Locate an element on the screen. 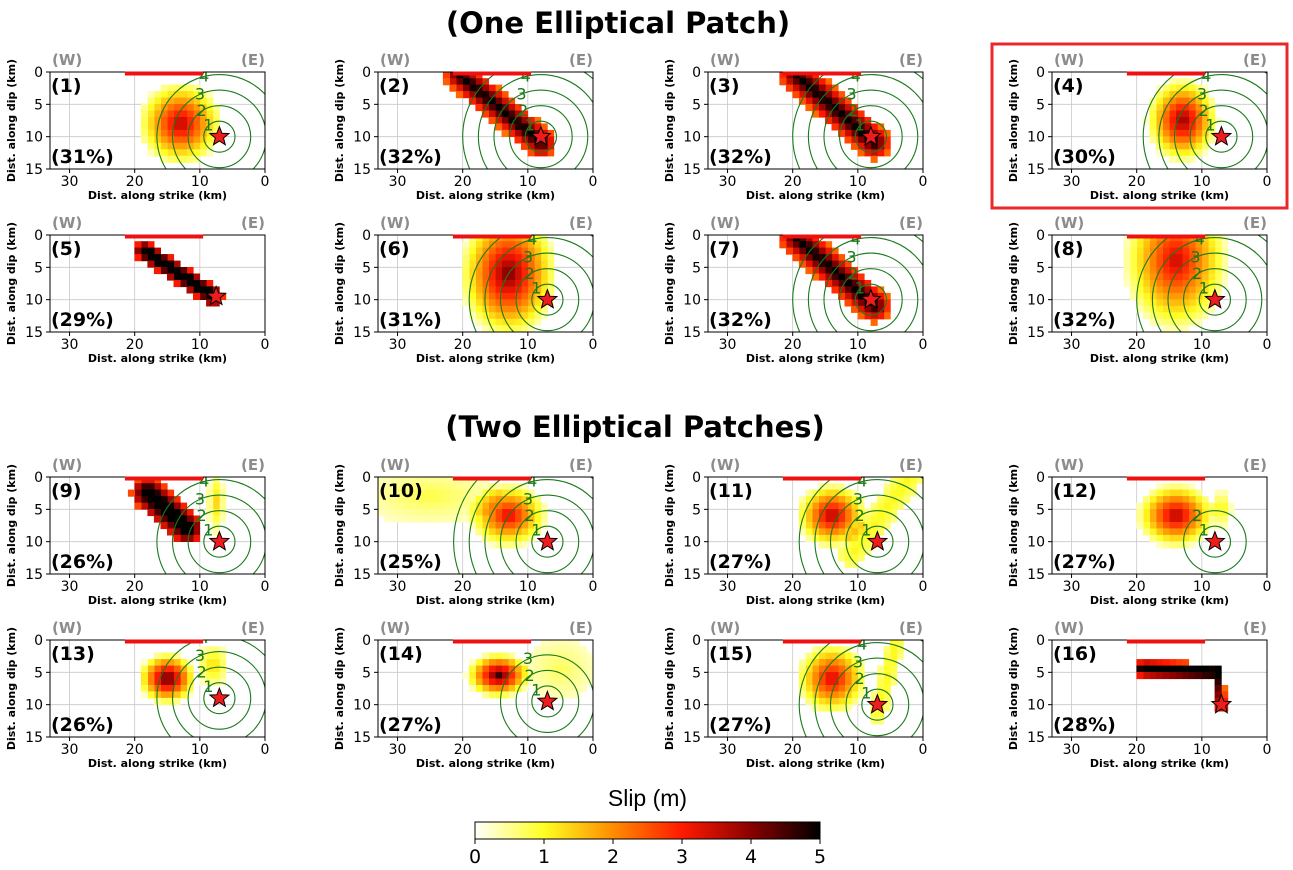 This screenshot has width=1293, height=870. x-axis-label: Dist. along strike (km) is located at coordinates (1159, 600).